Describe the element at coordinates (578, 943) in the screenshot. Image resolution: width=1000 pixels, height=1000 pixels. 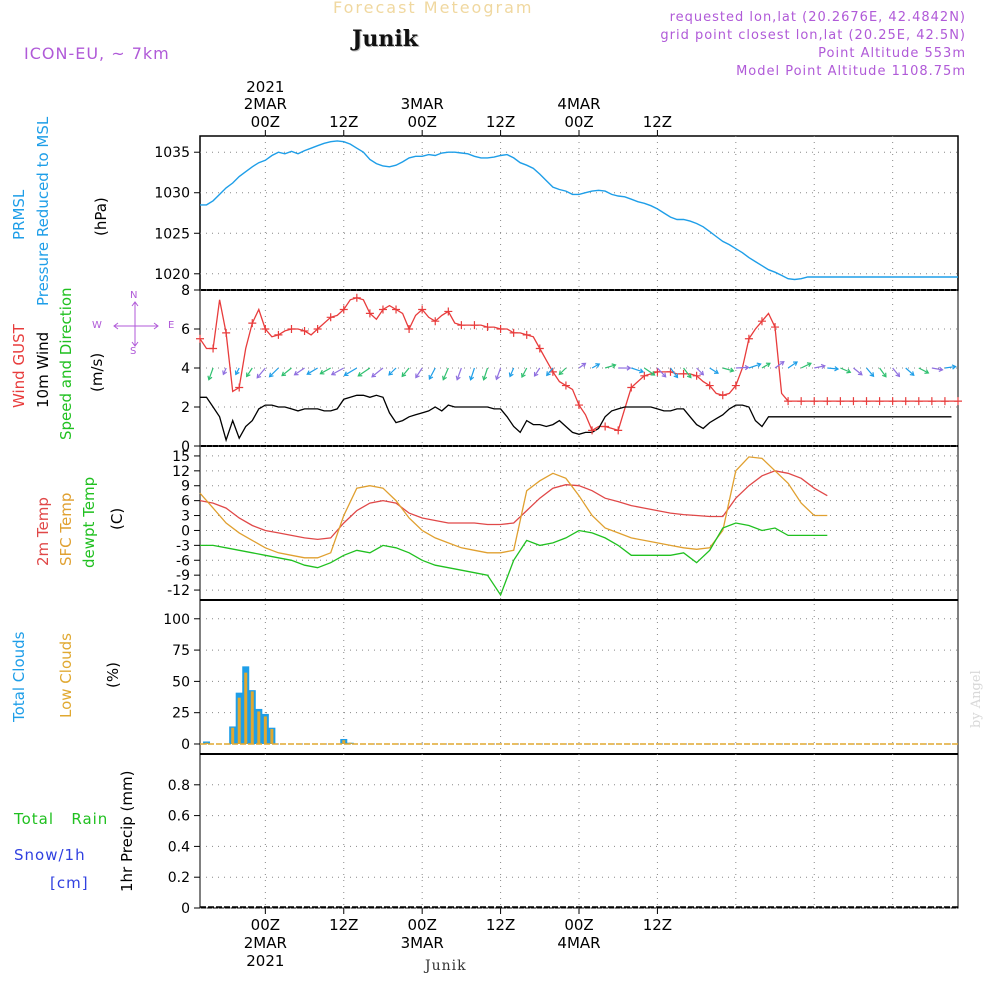
I see `date-label-bottom: 4MAR` at that location.